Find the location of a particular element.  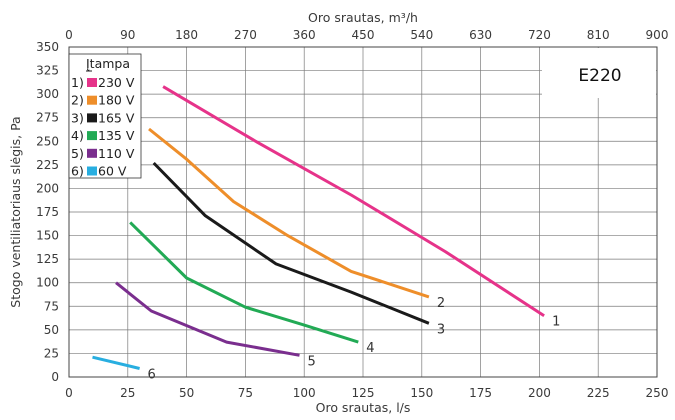

curve-label-5: 5 is located at coordinates (311, 361).